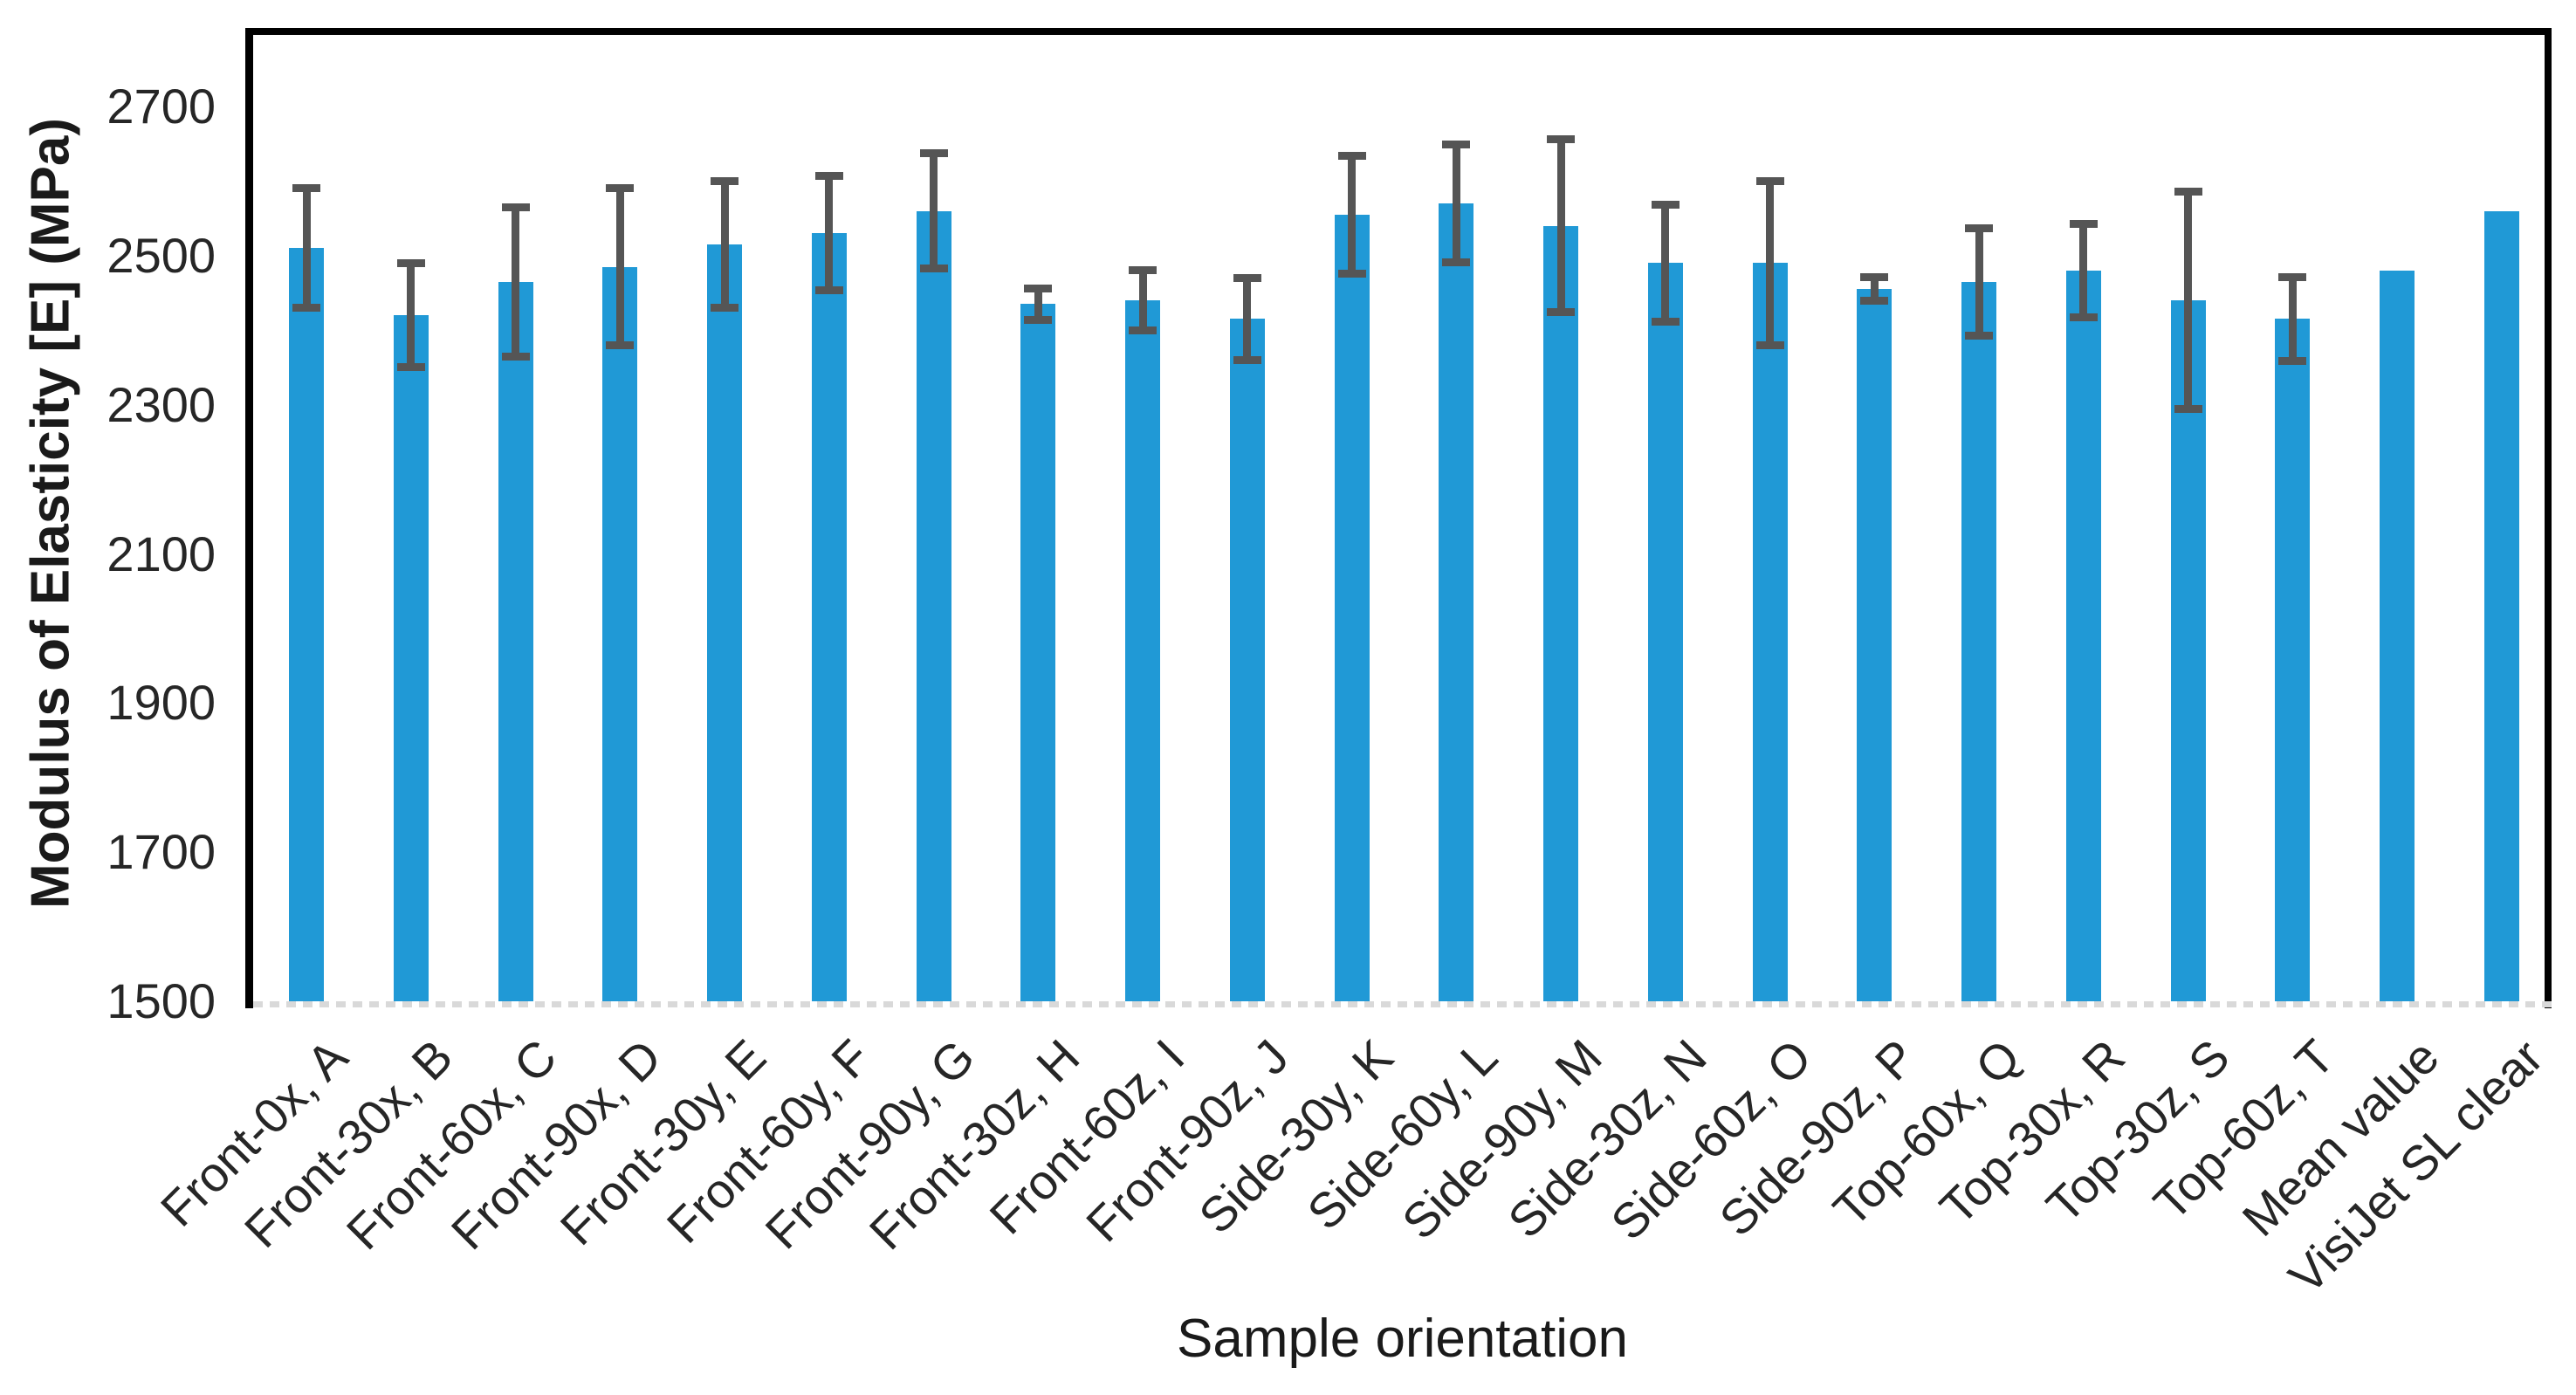 The image size is (2576, 1395). What do you see at coordinates (161, 255) in the screenshot?
I see `y-tick-label: 2500` at bounding box center [161, 255].